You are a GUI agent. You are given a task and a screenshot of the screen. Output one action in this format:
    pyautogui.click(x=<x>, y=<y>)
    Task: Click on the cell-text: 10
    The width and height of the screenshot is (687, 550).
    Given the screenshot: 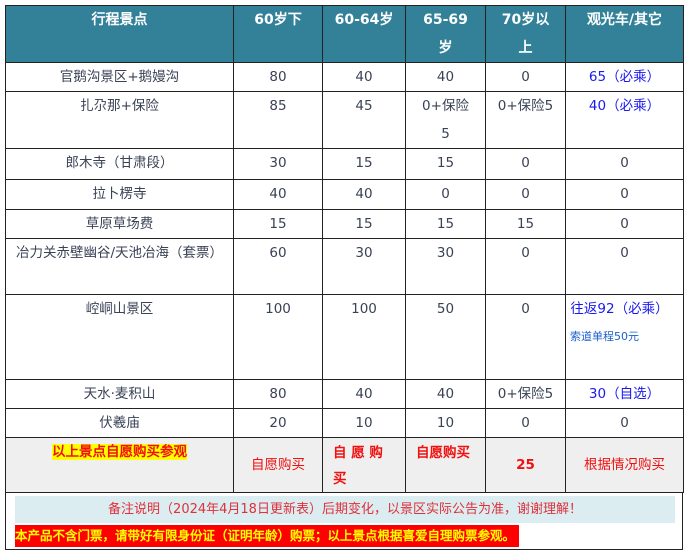 What is the action you would take?
    pyautogui.click(x=364, y=423)
    